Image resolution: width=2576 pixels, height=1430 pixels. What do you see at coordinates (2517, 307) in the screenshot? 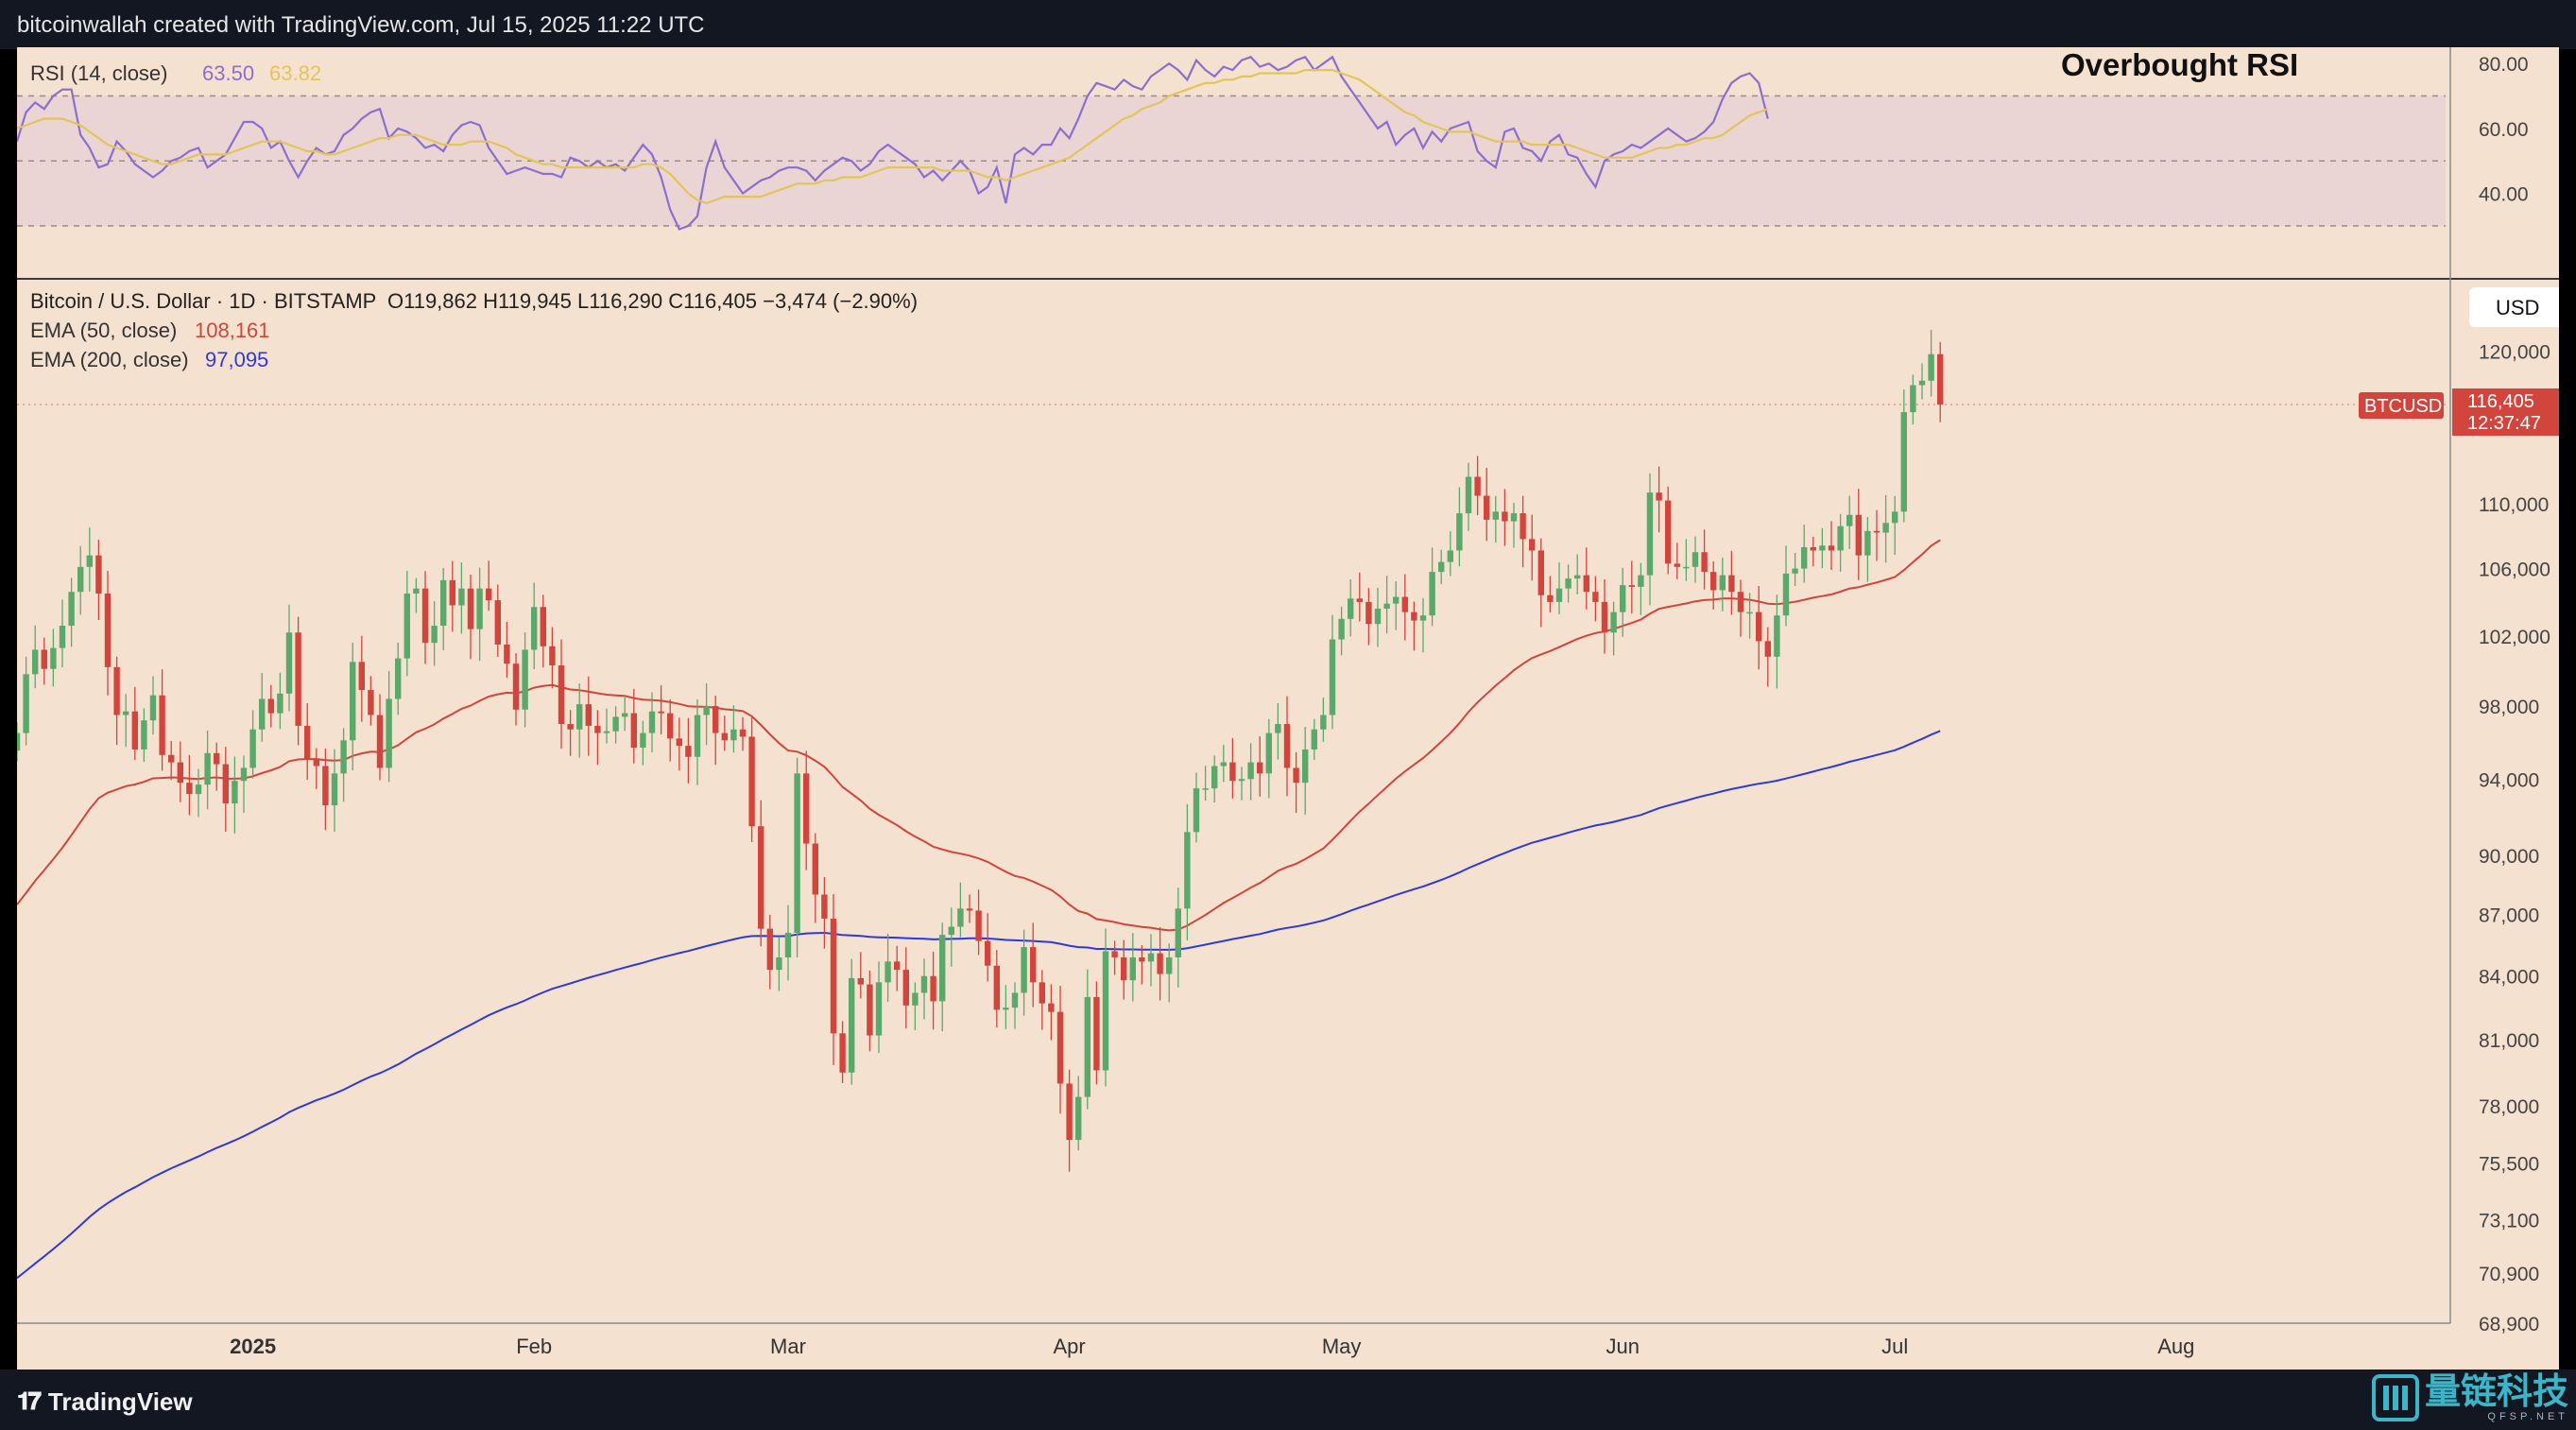
I see `currency-label: USD` at bounding box center [2517, 307].